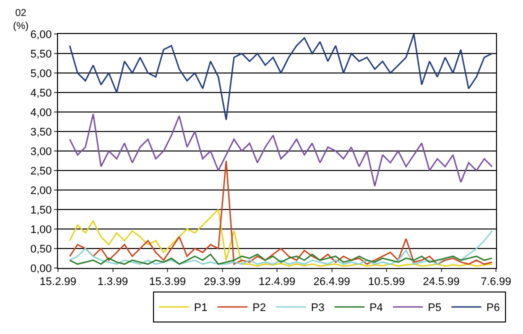 This screenshot has width=523, height=334. What do you see at coordinates (41, 249) in the screenshot?
I see `y-tick-label: 0,50` at bounding box center [41, 249].